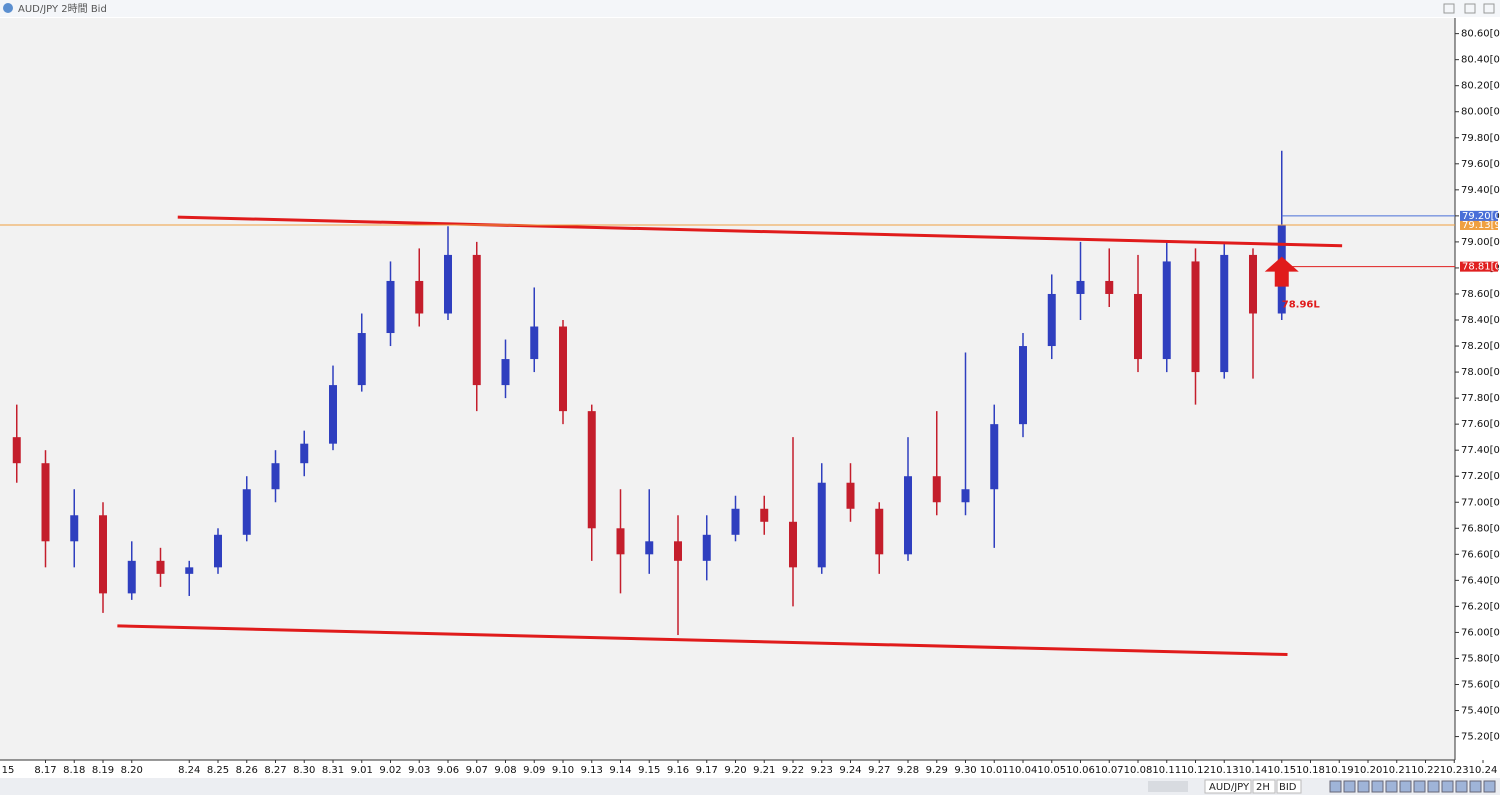  I want to click on x-tick-label: 10.22, so click(1425, 770).